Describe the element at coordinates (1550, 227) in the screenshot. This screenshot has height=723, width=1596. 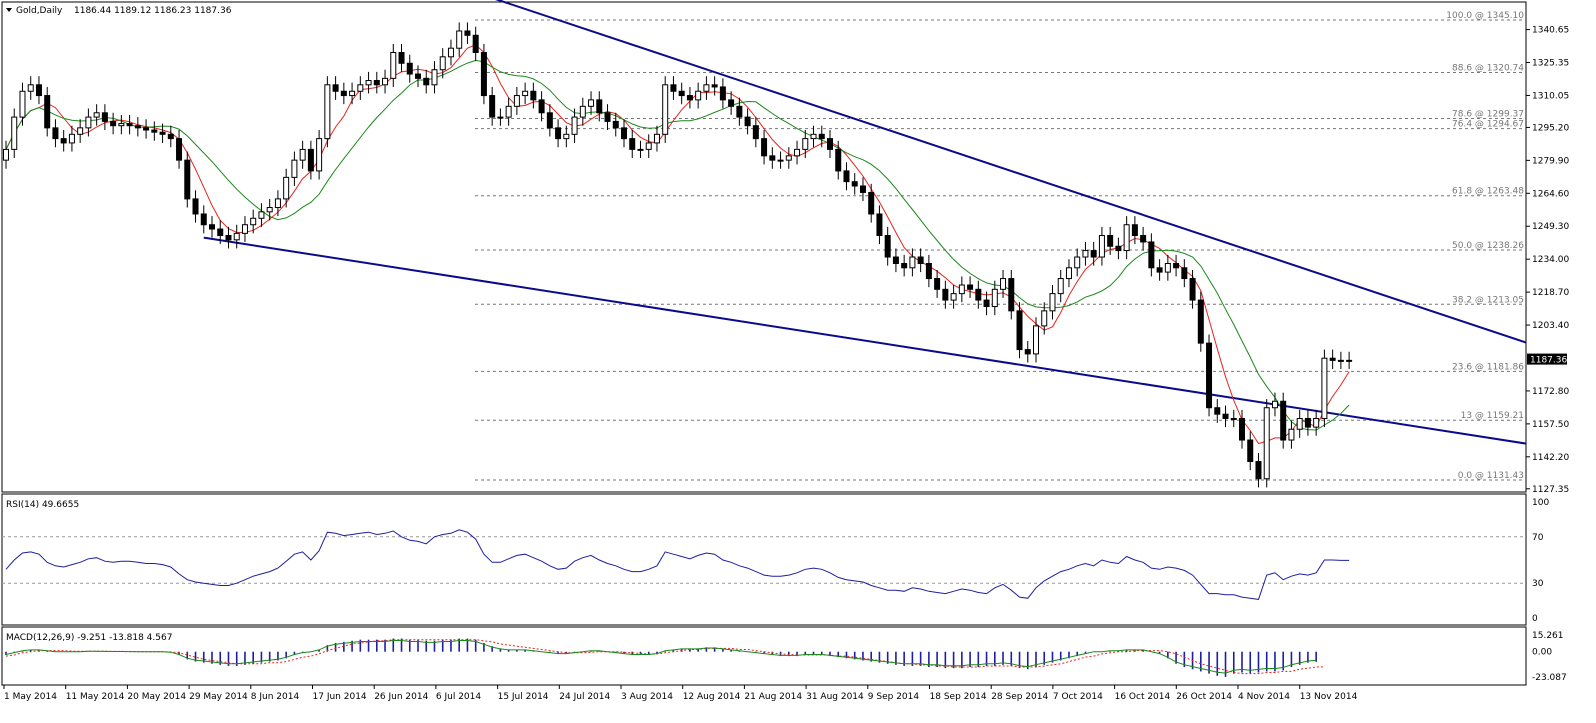
I see `price-tick-label: 1249.30` at that location.